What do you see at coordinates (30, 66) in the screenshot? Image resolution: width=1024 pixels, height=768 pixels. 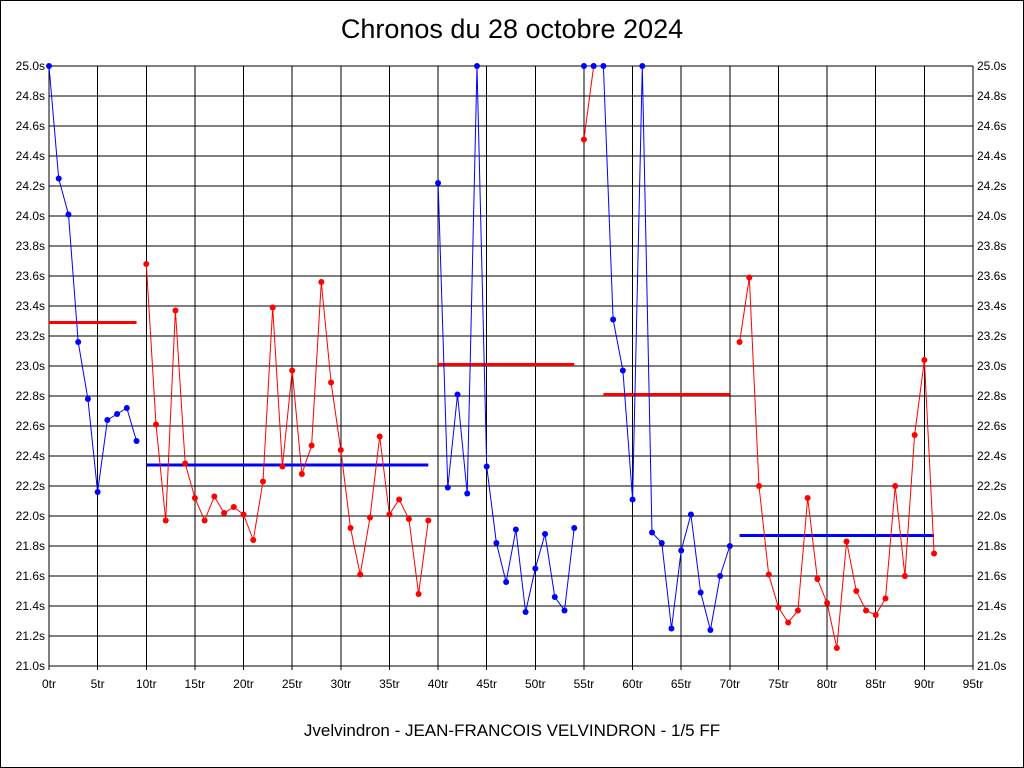 I see `y-tick-label-left: 25.0s` at bounding box center [30, 66].